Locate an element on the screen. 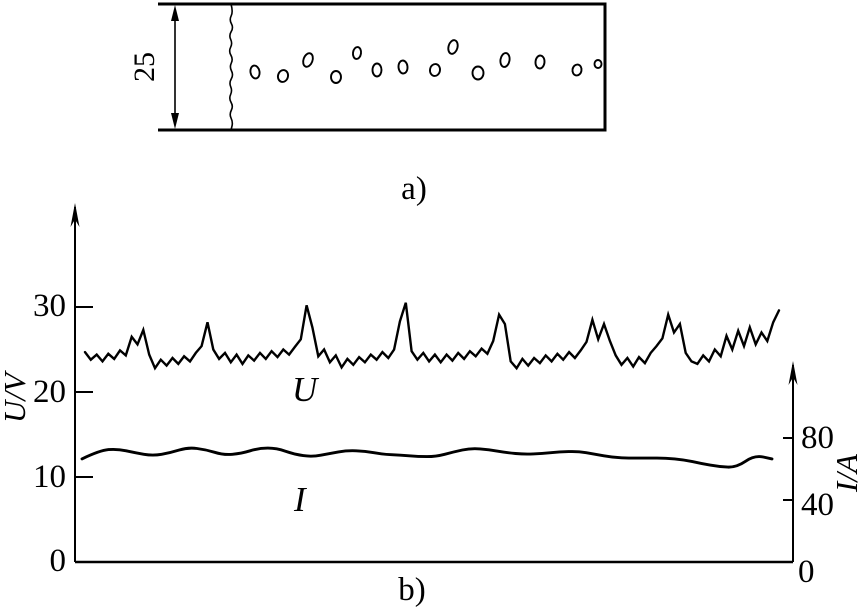 This screenshot has width=860, height=609. left-axis-tick-30: 30 is located at coordinates (49, 306).